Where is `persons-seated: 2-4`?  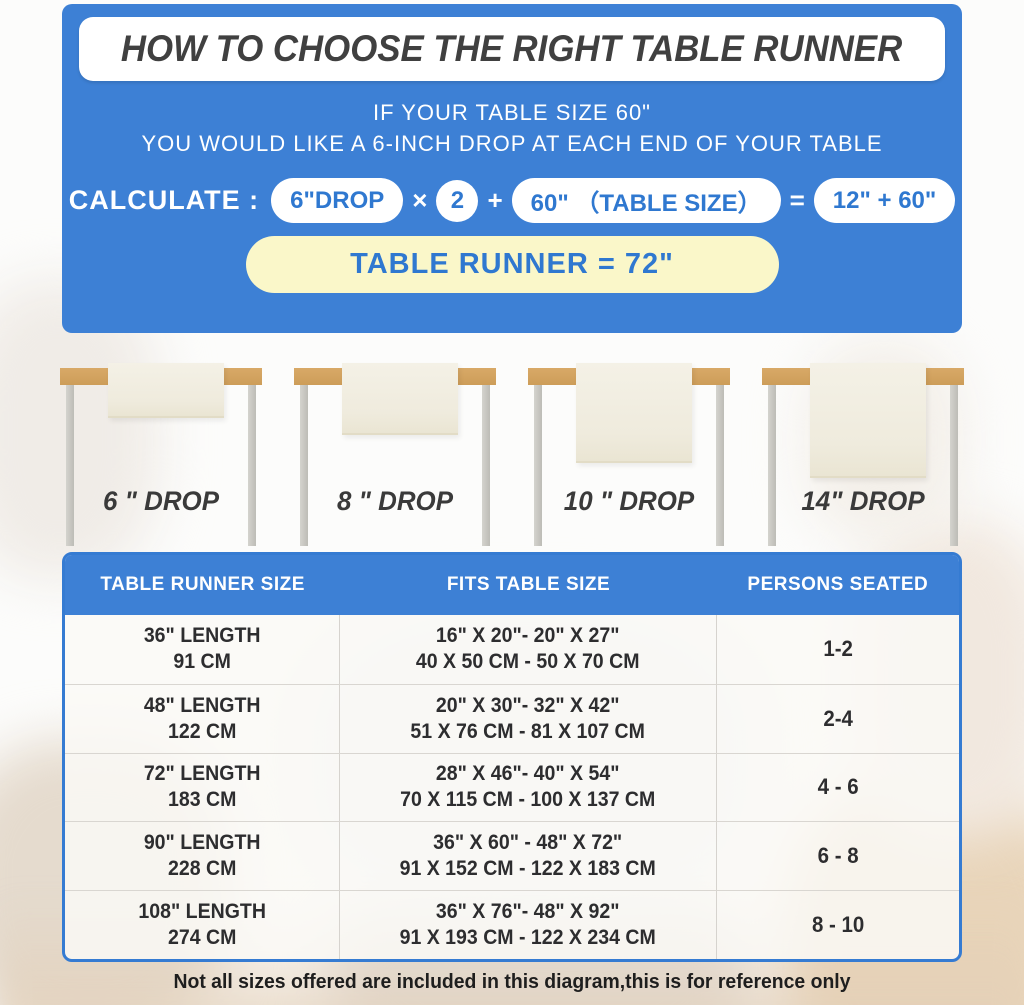
persons-seated: 2-4 is located at coordinates (838, 718).